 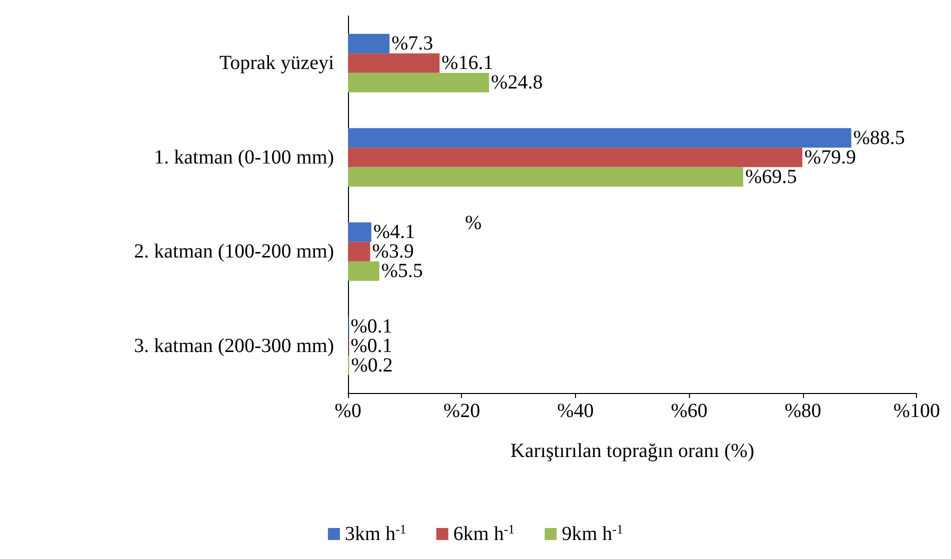 What do you see at coordinates (632, 451) in the screenshot?
I see `x-axis-title: Karıştırılan toprağın oranı (%)` at bounding box center [632, 451].